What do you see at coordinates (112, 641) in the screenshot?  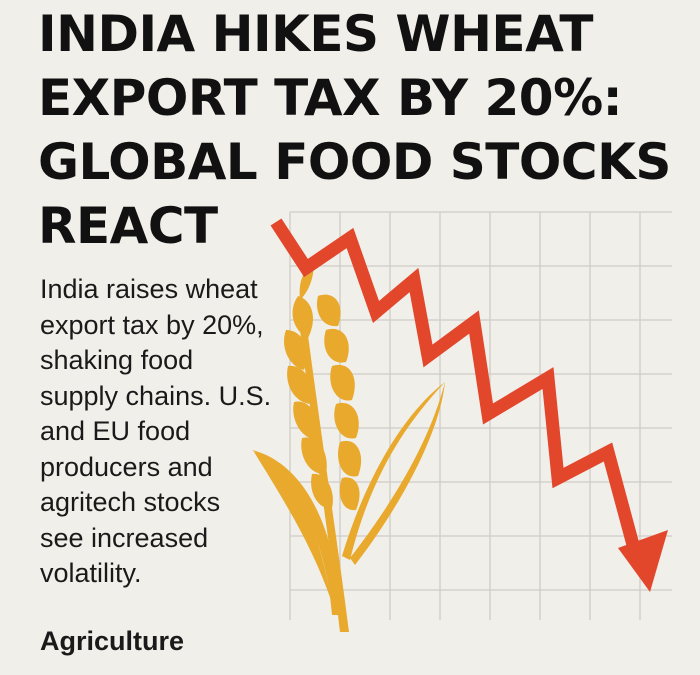 I see `category-label: Agriculture` at bounding box center [112, 641].